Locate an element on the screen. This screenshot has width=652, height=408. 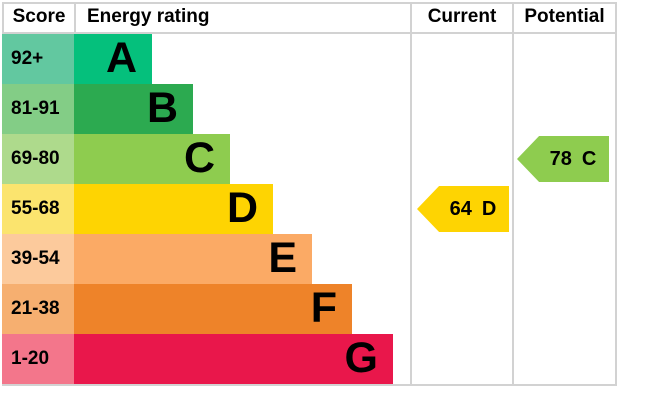
current-header: Current is located at coordinates (462, 16).